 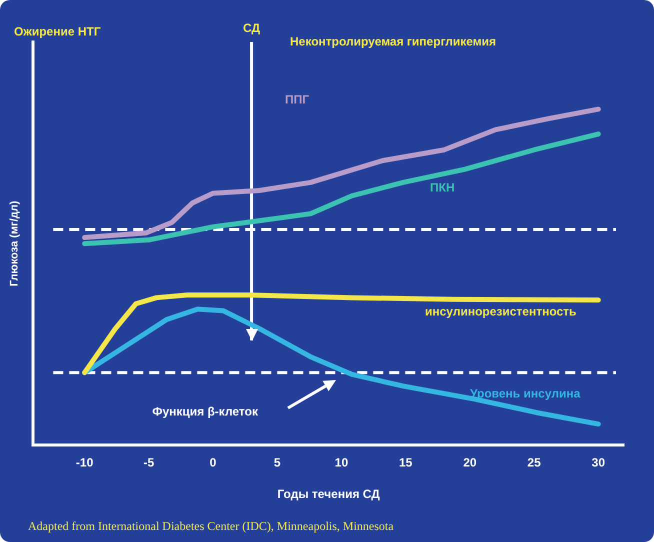 I want to click on series-label: инсулинорезистентность, so click(x=500, y=311).